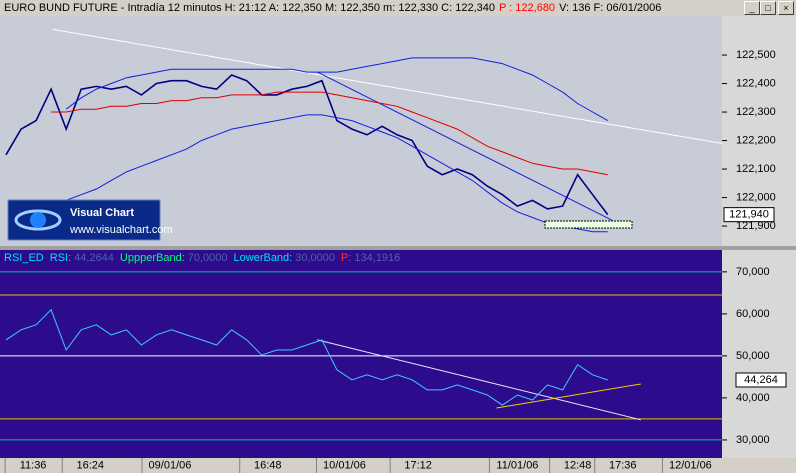 The height and width of the screenshot is (473, 796). What do you see at coordinates (786, 8) in the screenshot?
I see `close-button: ×` at bounding box center [786, 8].